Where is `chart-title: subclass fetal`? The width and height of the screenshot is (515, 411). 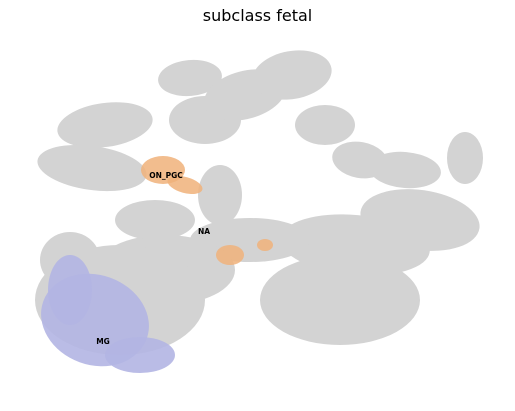
chart-title: subclass fetal is located at coordinates (257, 15).